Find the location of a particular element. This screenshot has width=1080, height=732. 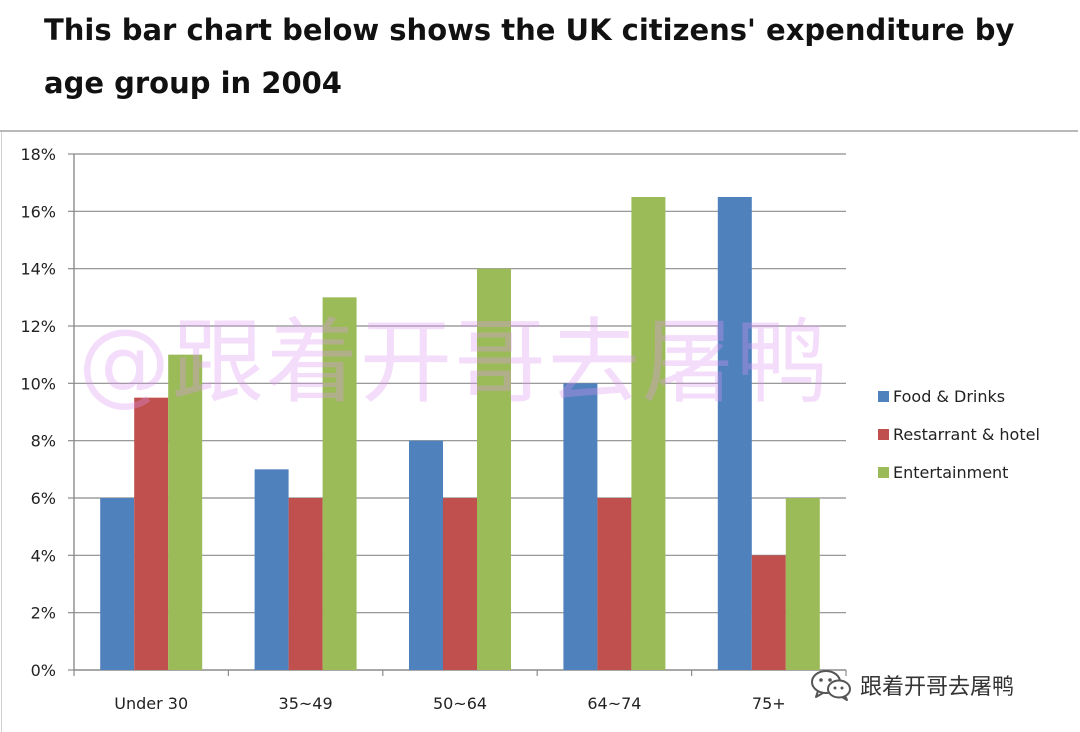

watermark-text: @跟着开哥去屠鸭 is located at coordinates (454, 362).